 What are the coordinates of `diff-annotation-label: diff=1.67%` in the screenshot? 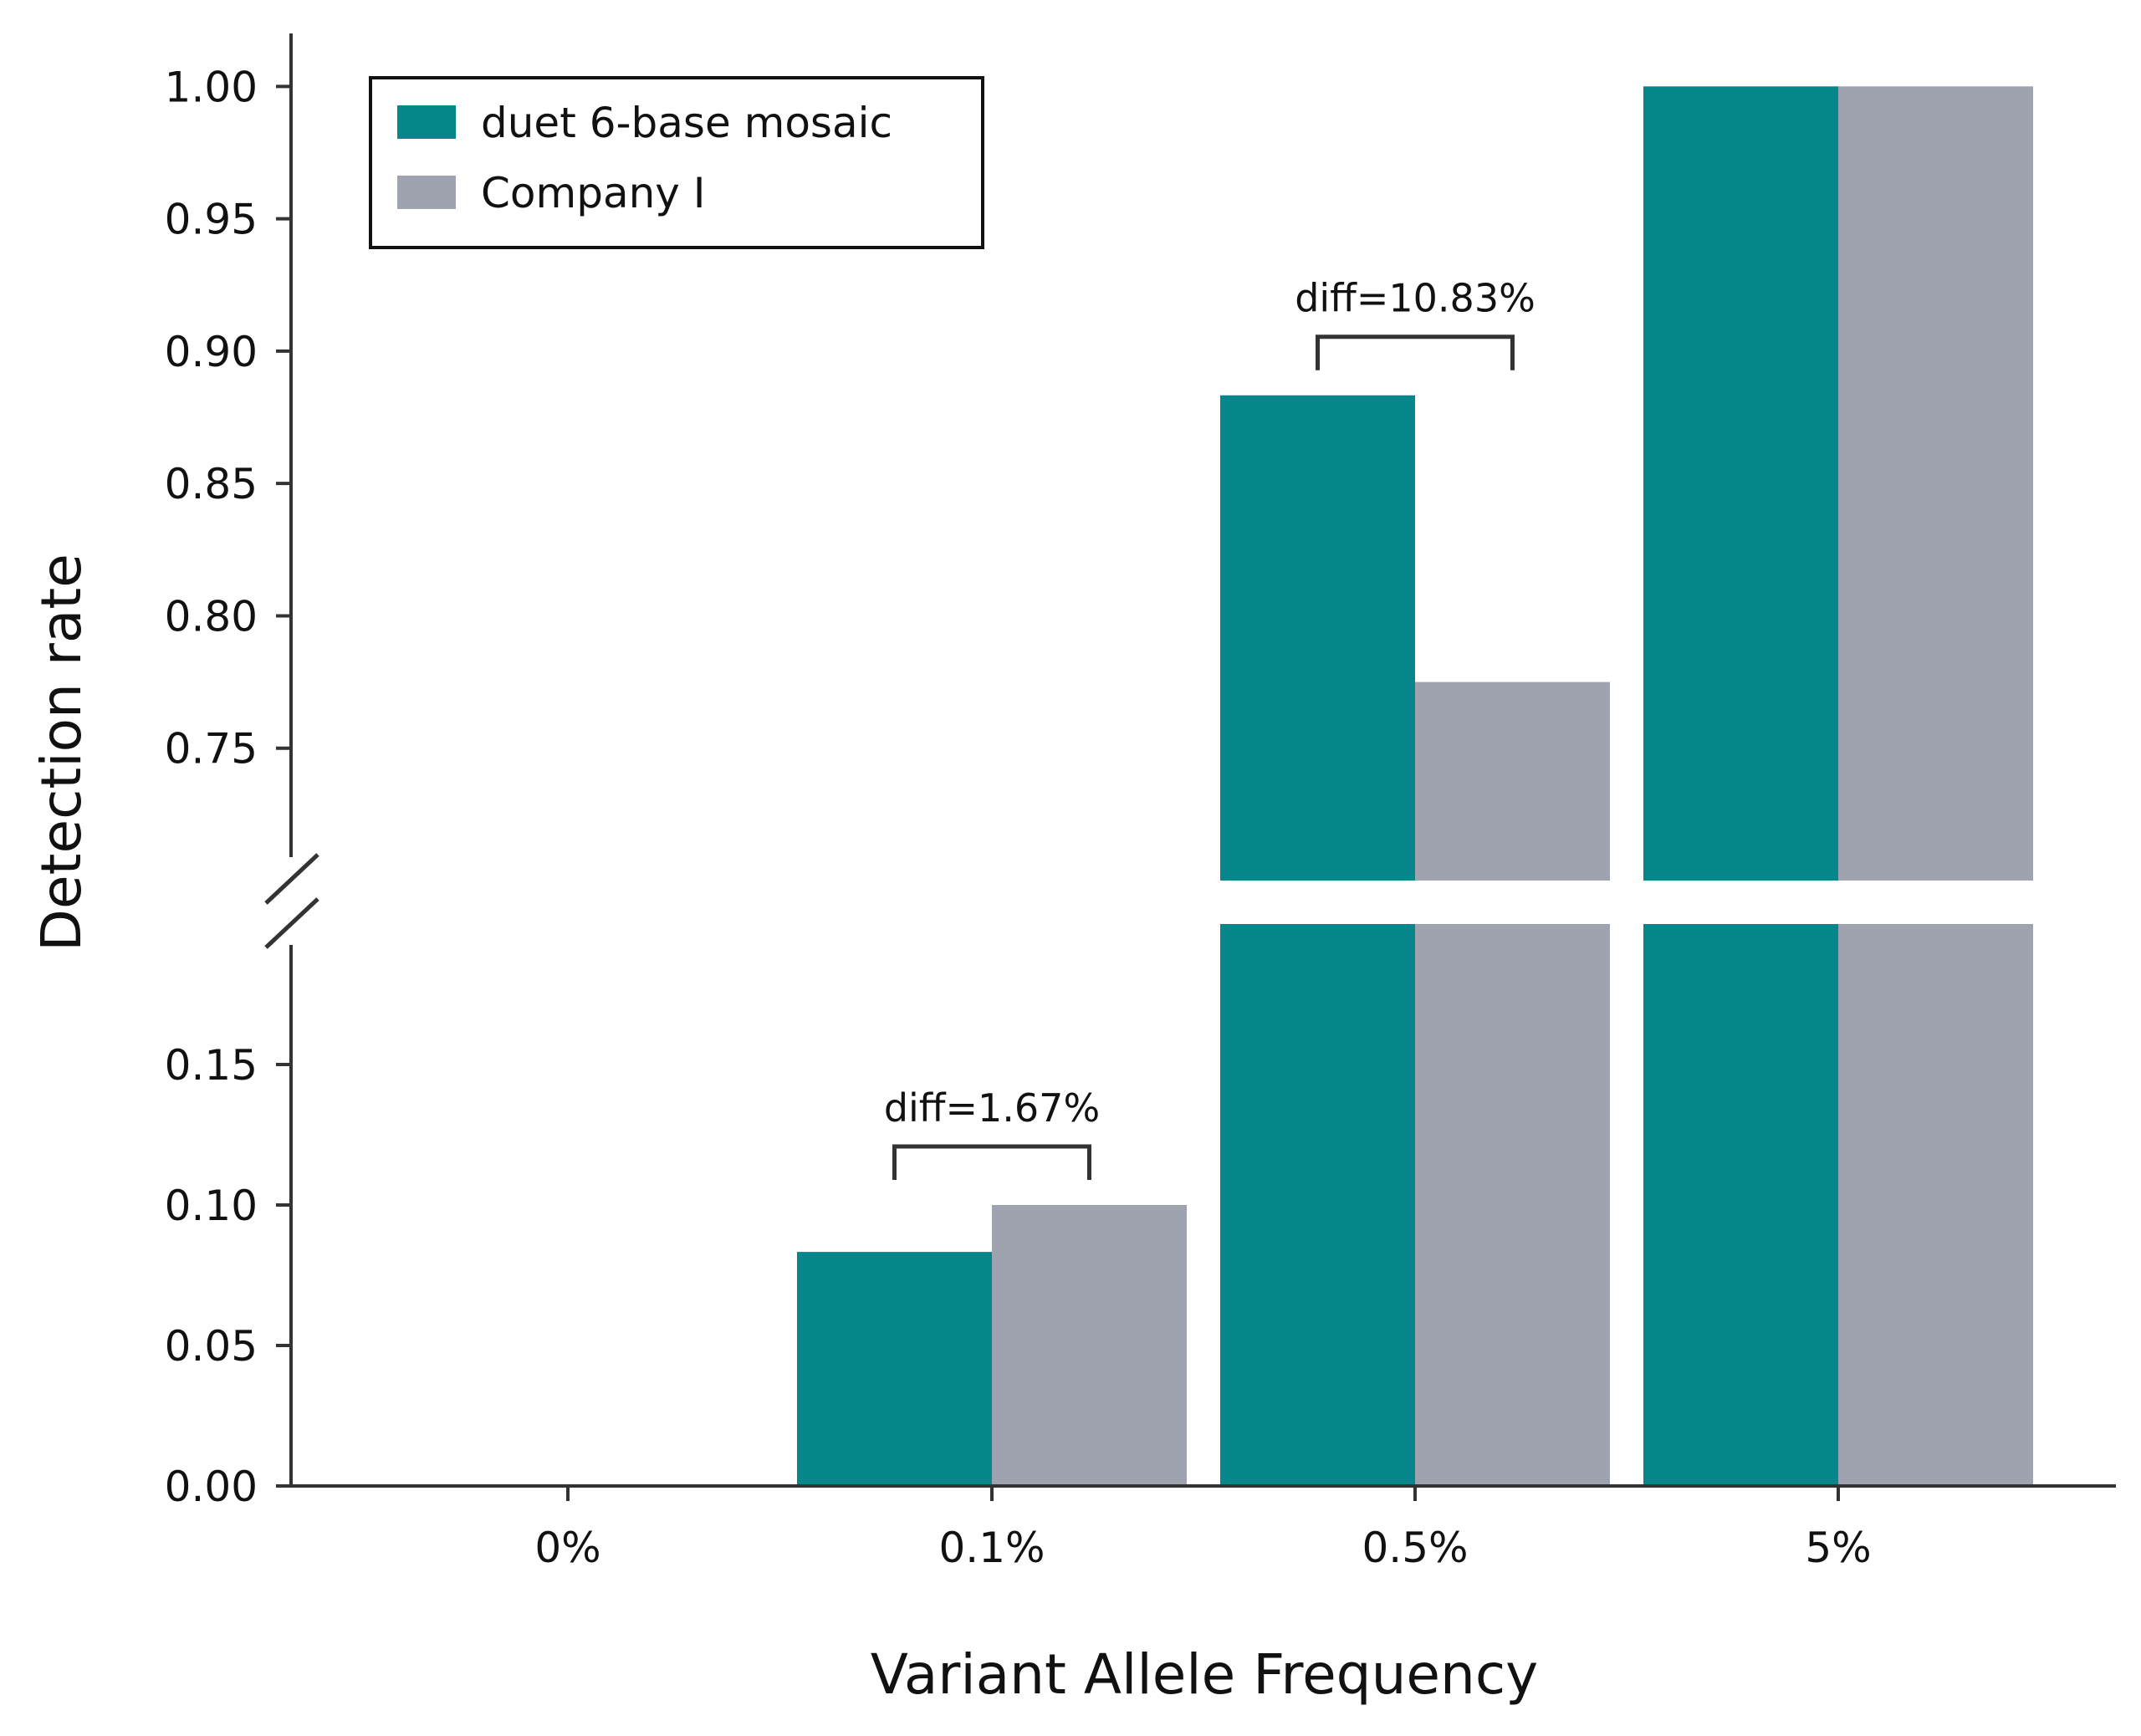 It's located at (992, 1108).